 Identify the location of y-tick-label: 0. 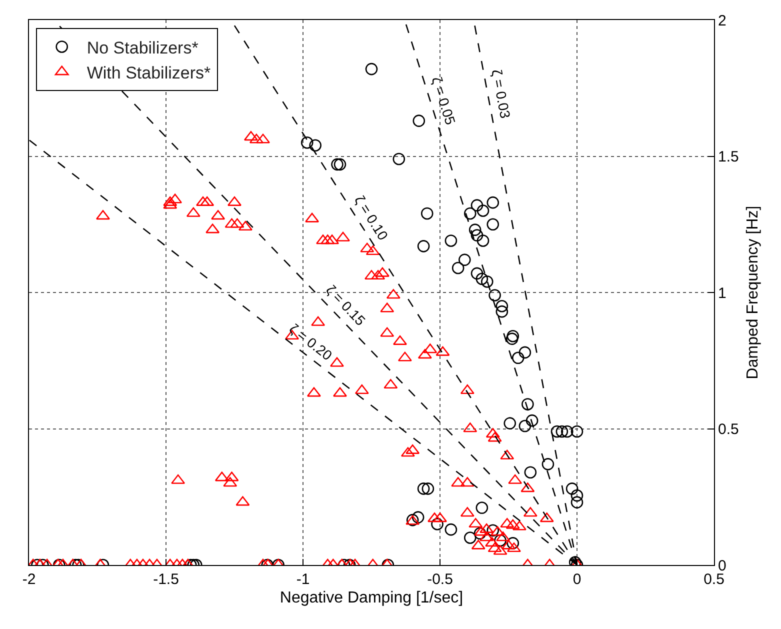
(722, 565).